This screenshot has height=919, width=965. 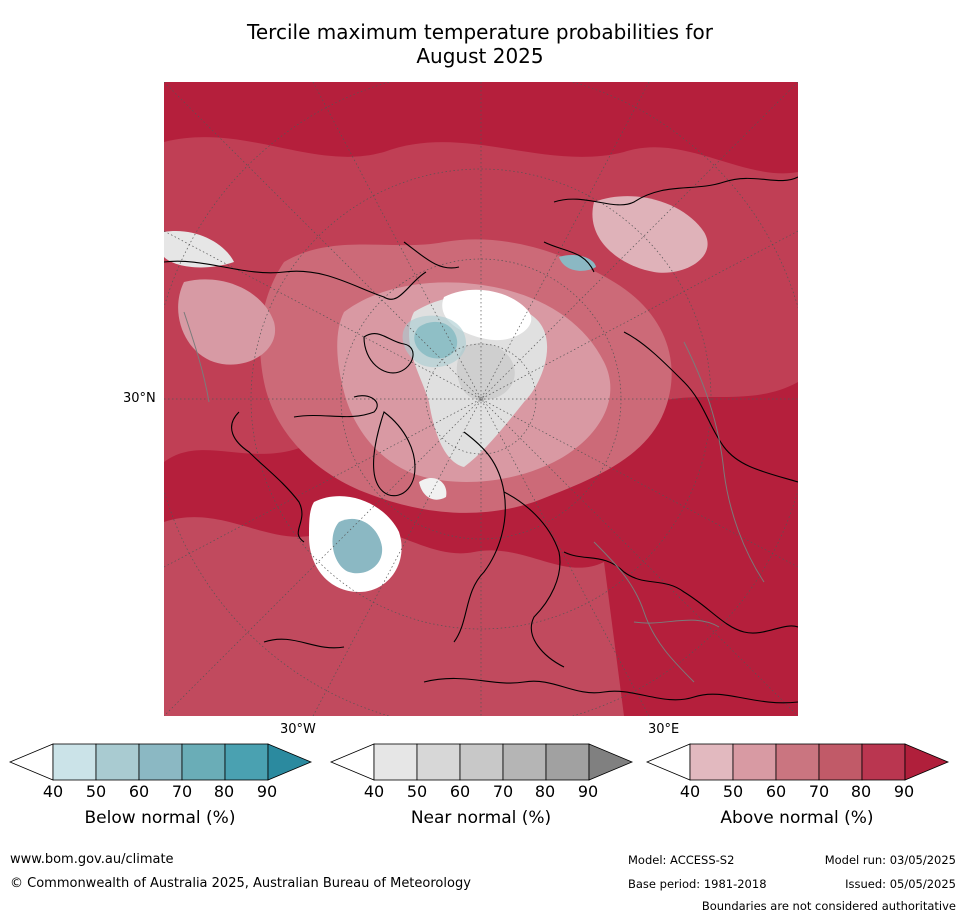 I want to click on tick-above-90: 90, so click(x=904, y=791).